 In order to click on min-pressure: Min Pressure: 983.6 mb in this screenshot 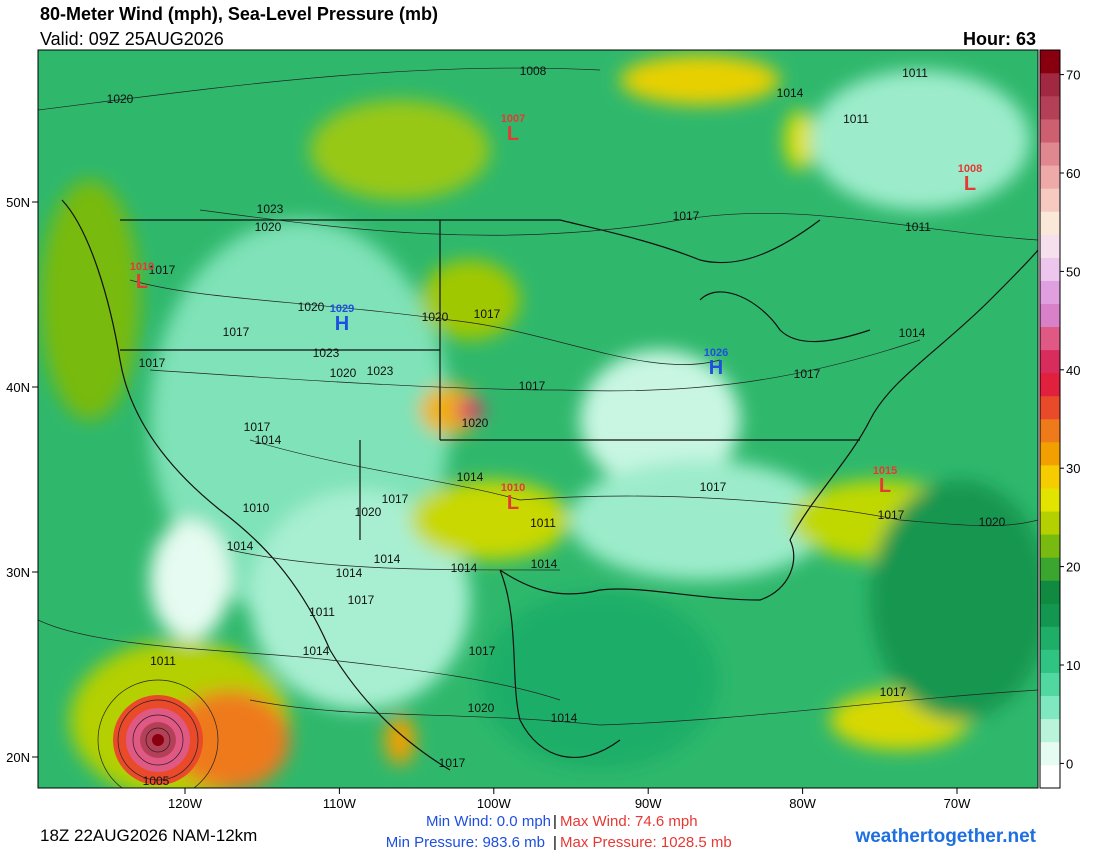, I will do `click(465, 842)`.